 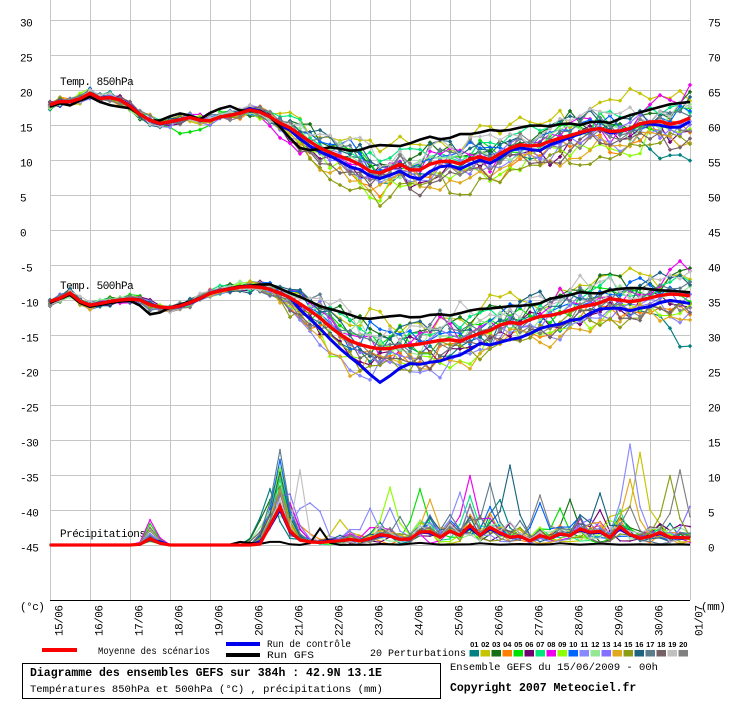 What do you see at coordinates (154, 652) in the screenshot?
I see `svg-text: Moyenne des scénarios` at bounding box center [154, 652].